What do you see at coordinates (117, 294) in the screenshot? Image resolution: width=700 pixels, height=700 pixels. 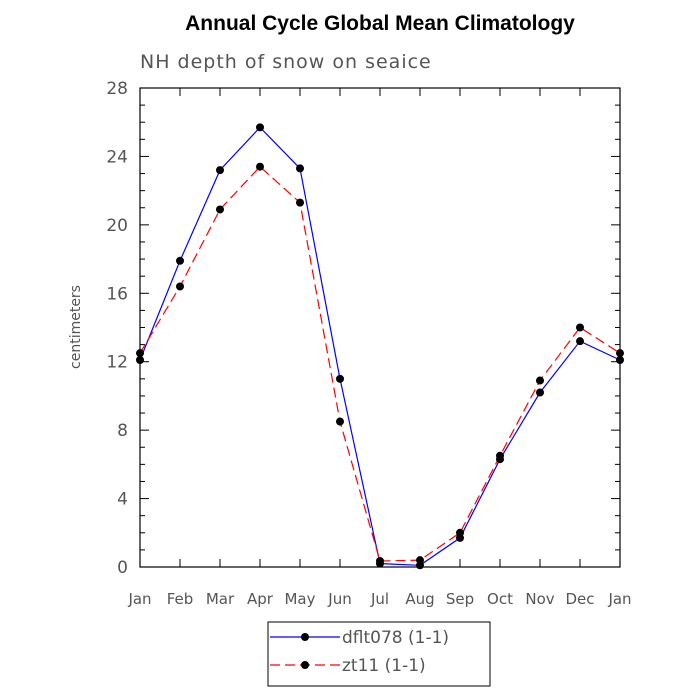 I see `y-tick-label: 16` at bounding box center [117, 294].